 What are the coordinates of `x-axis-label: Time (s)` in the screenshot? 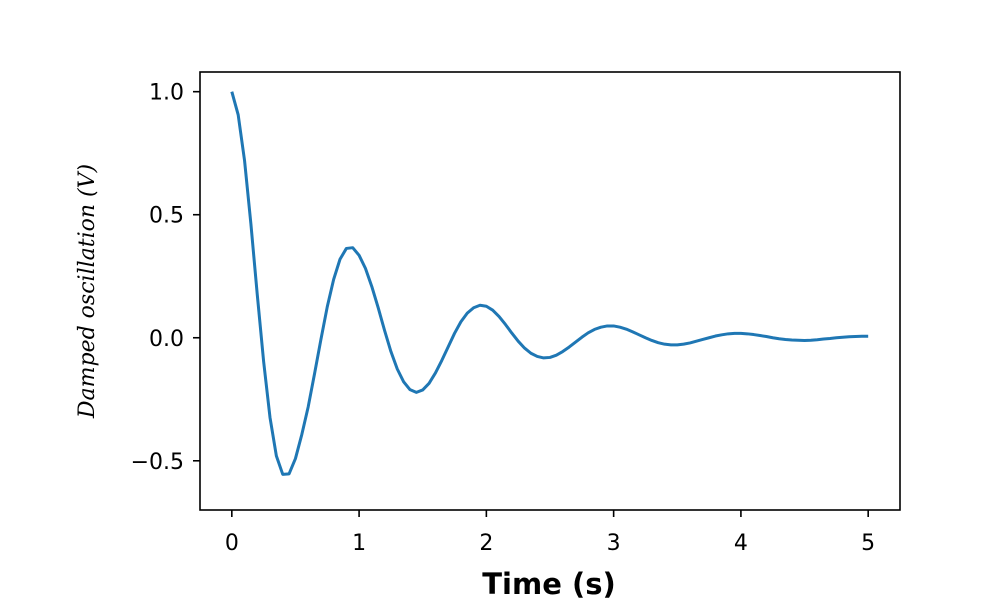 It's located at (548, 583).